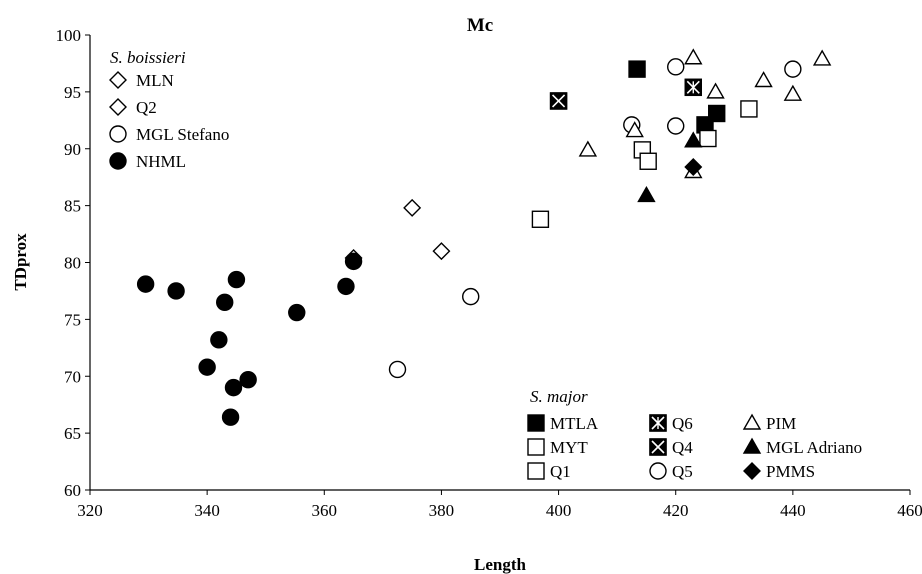  Describe the element at coordinates (559, 510) in the screenshot. I see `x-tick-label: 400` at that location.